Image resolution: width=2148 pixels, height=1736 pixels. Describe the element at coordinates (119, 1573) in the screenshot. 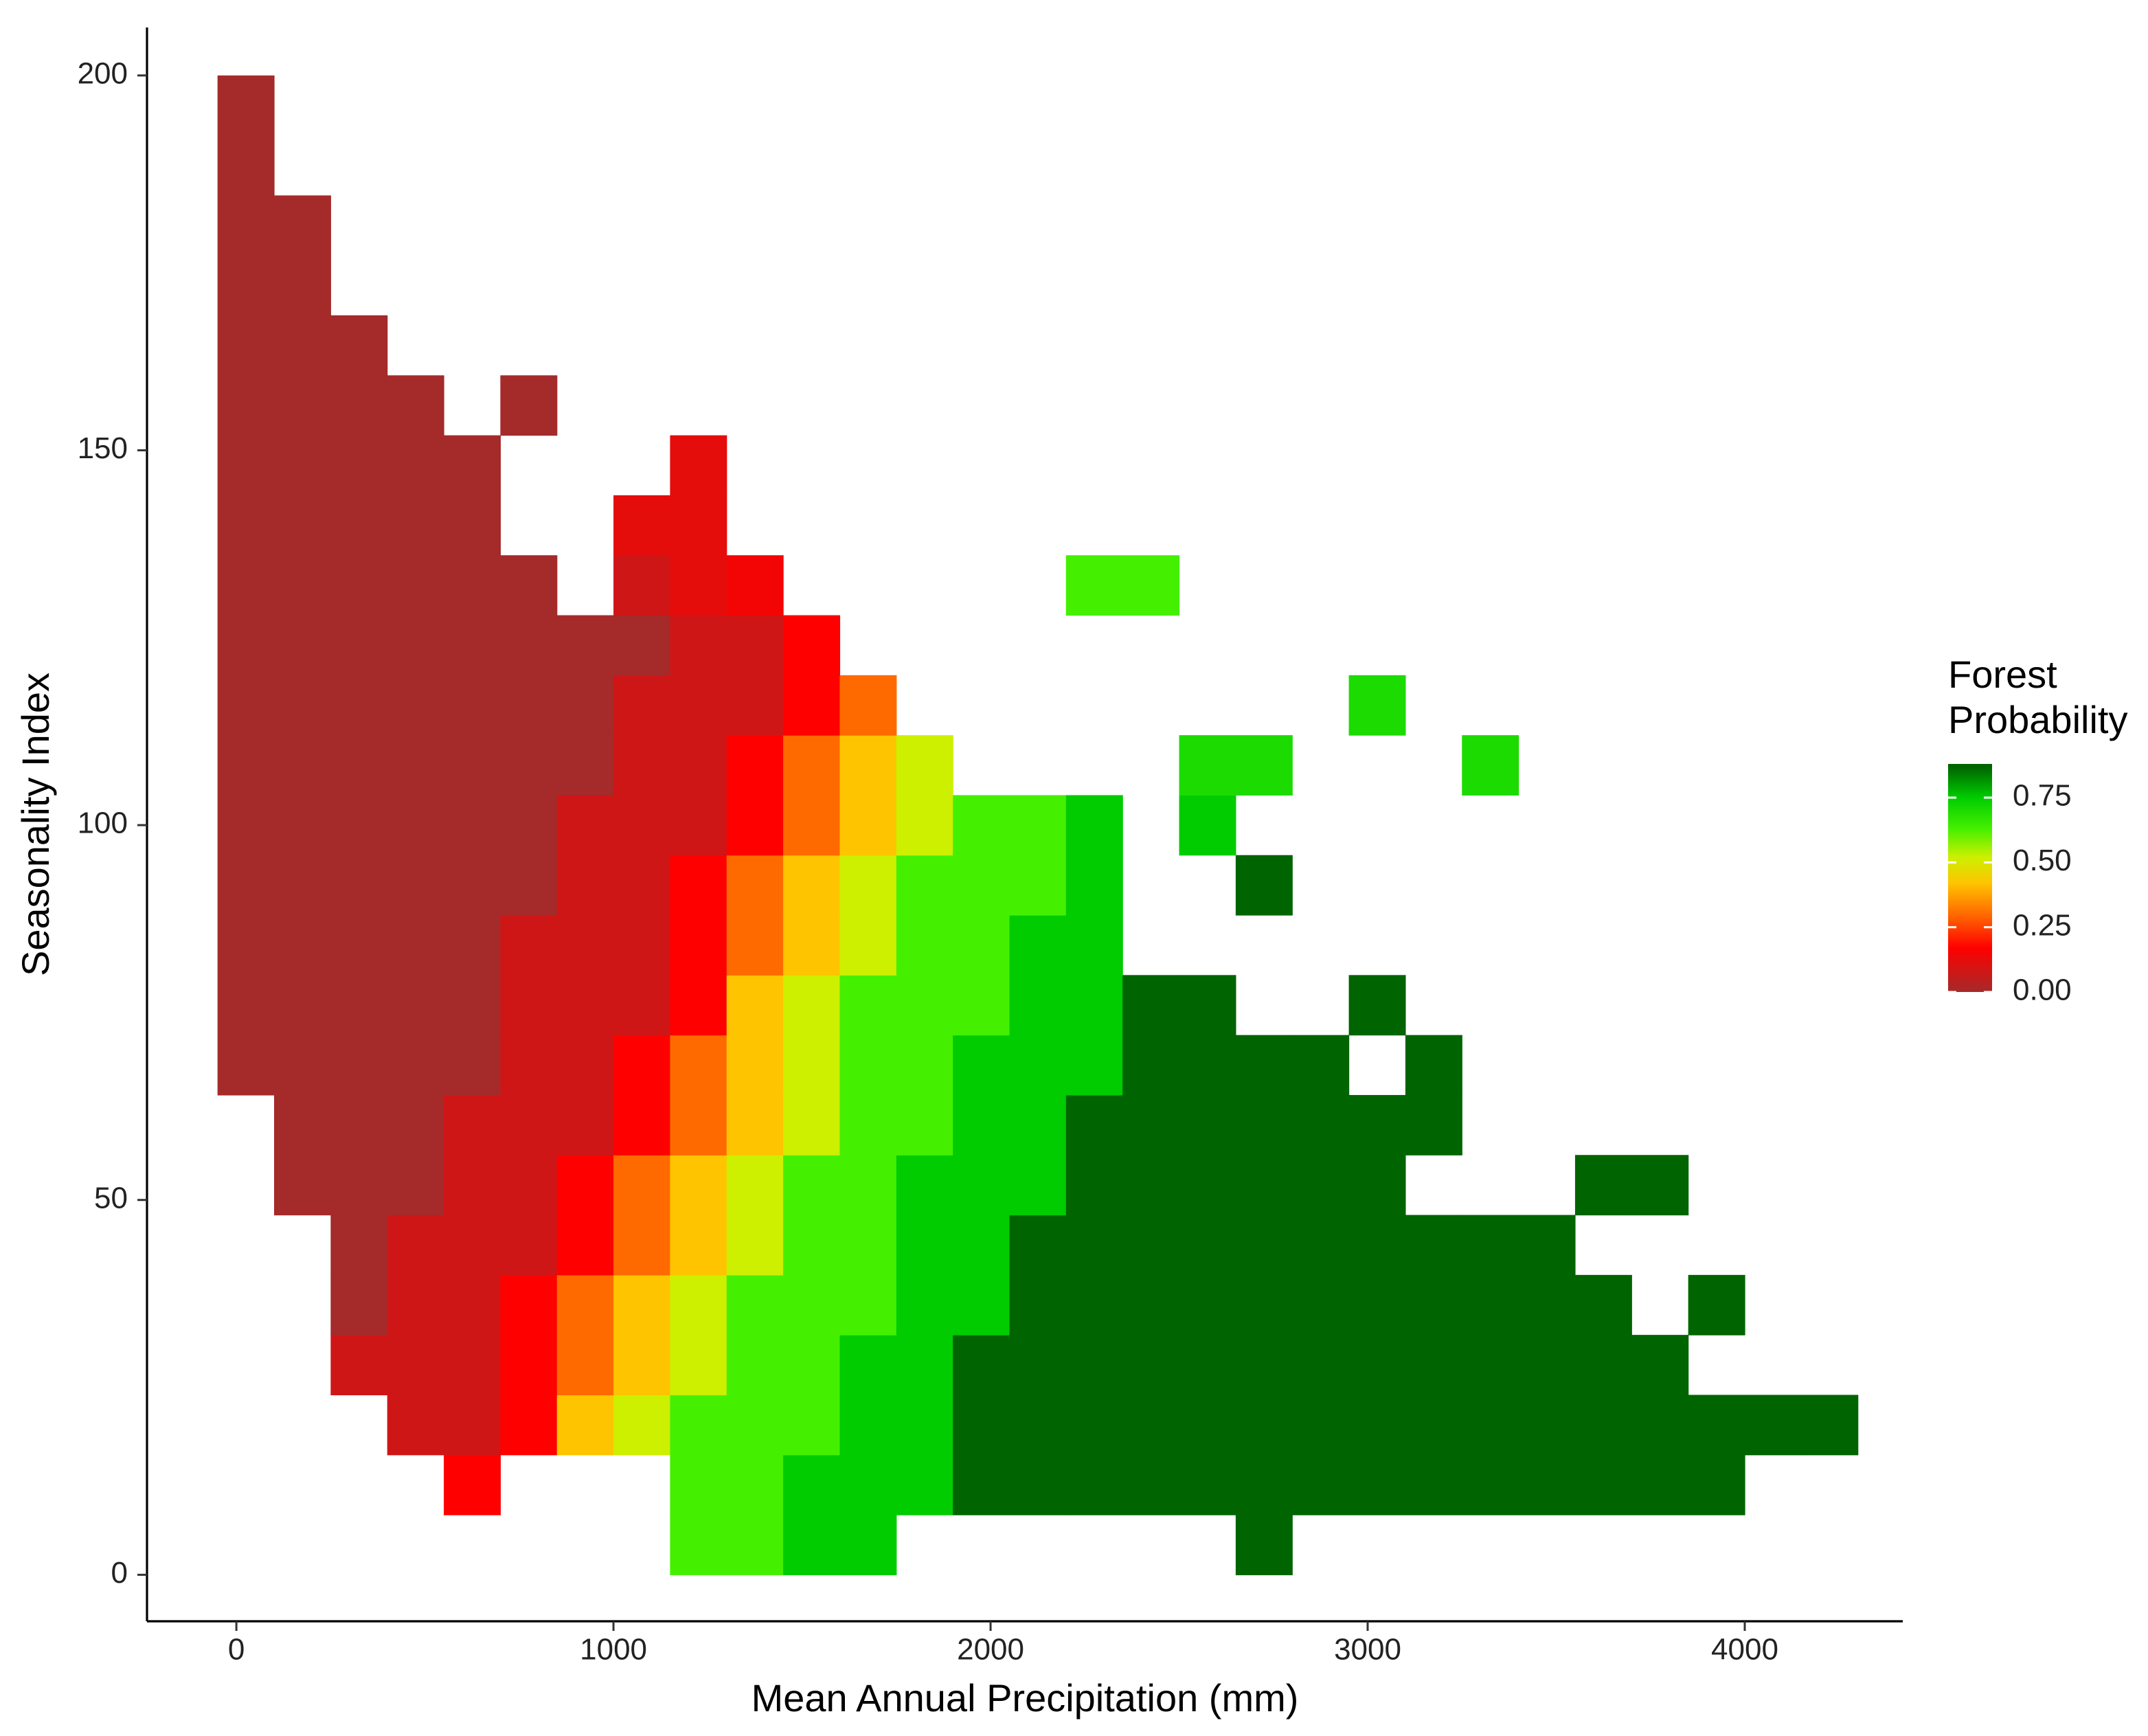

I see `y-tick-label: 0` at that location.